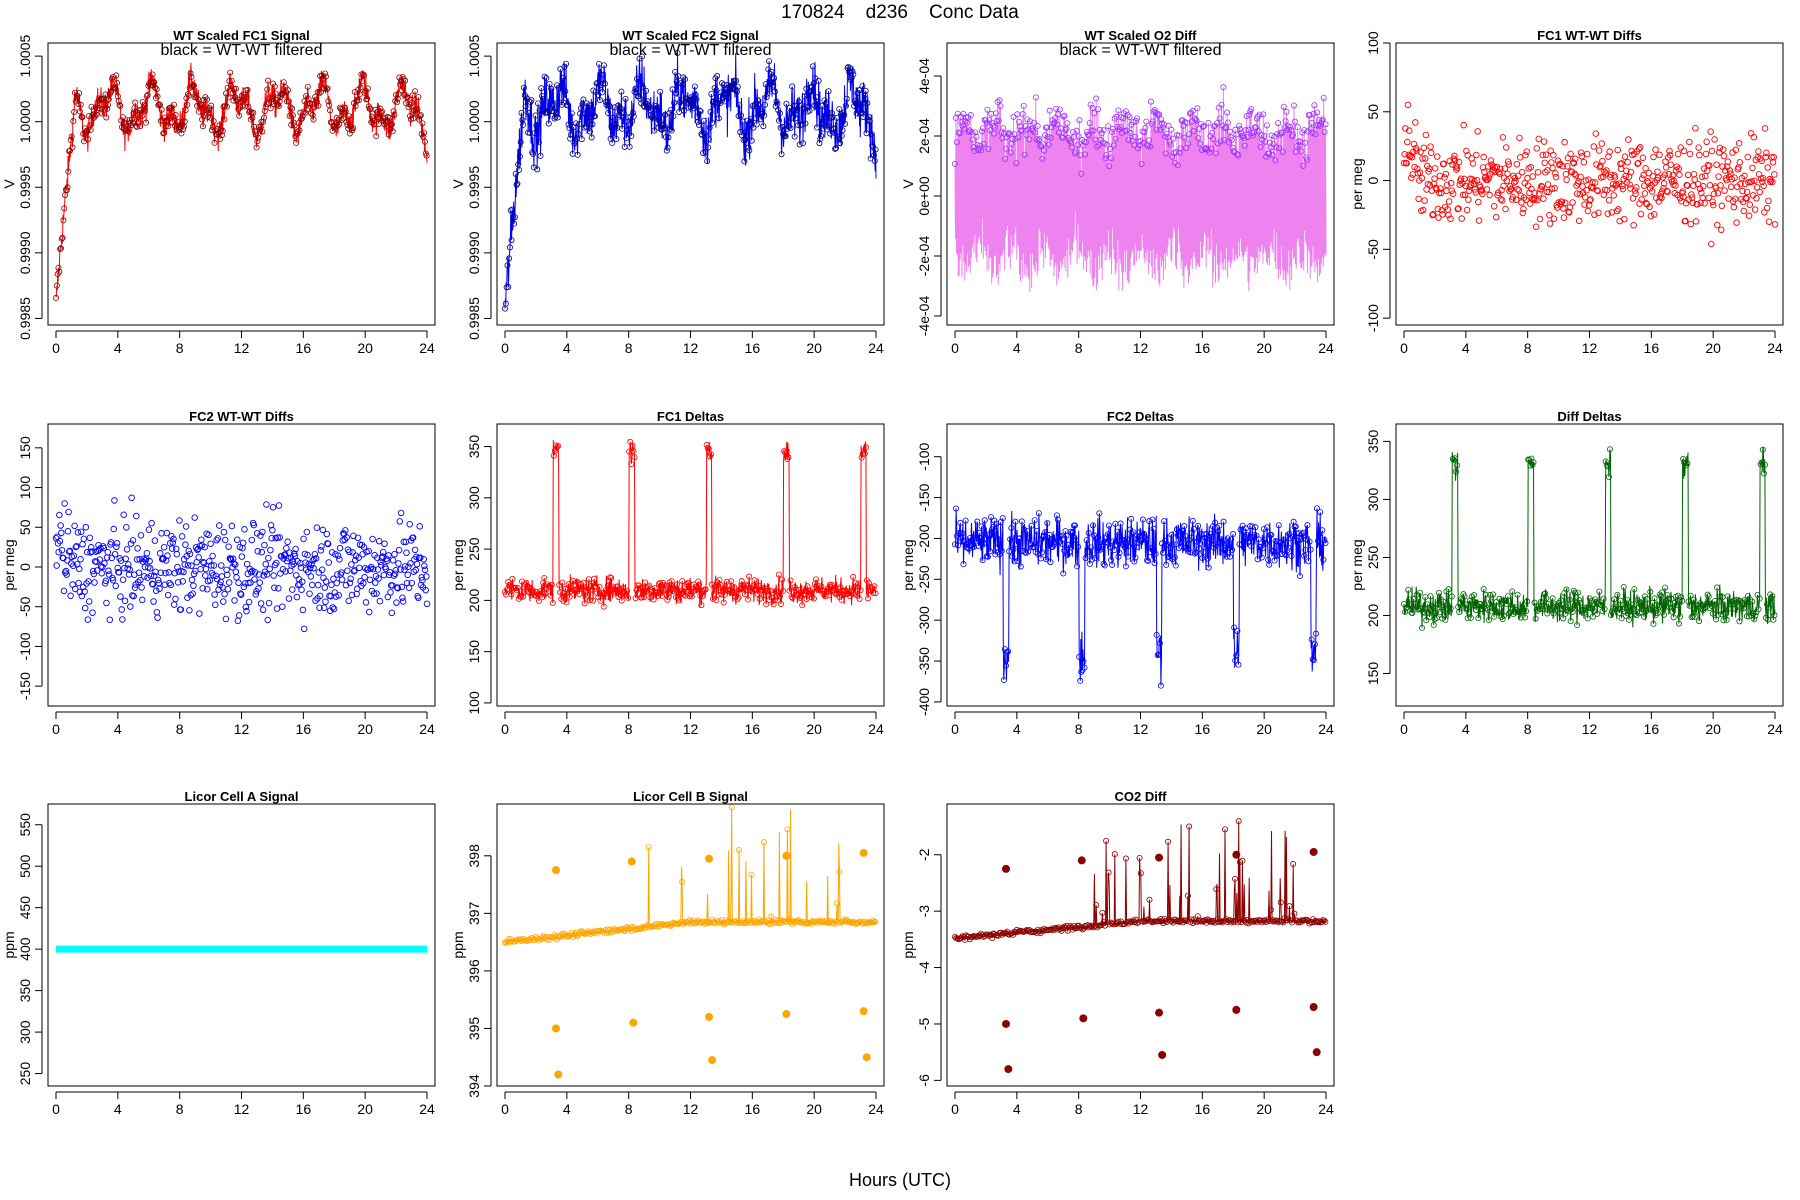 Image resolution: width=1800 pixels, height=1200 pixels. Describe the element at coordinates (924, 967) in the screenshot. I see `y-tick-label: -4` at that location.